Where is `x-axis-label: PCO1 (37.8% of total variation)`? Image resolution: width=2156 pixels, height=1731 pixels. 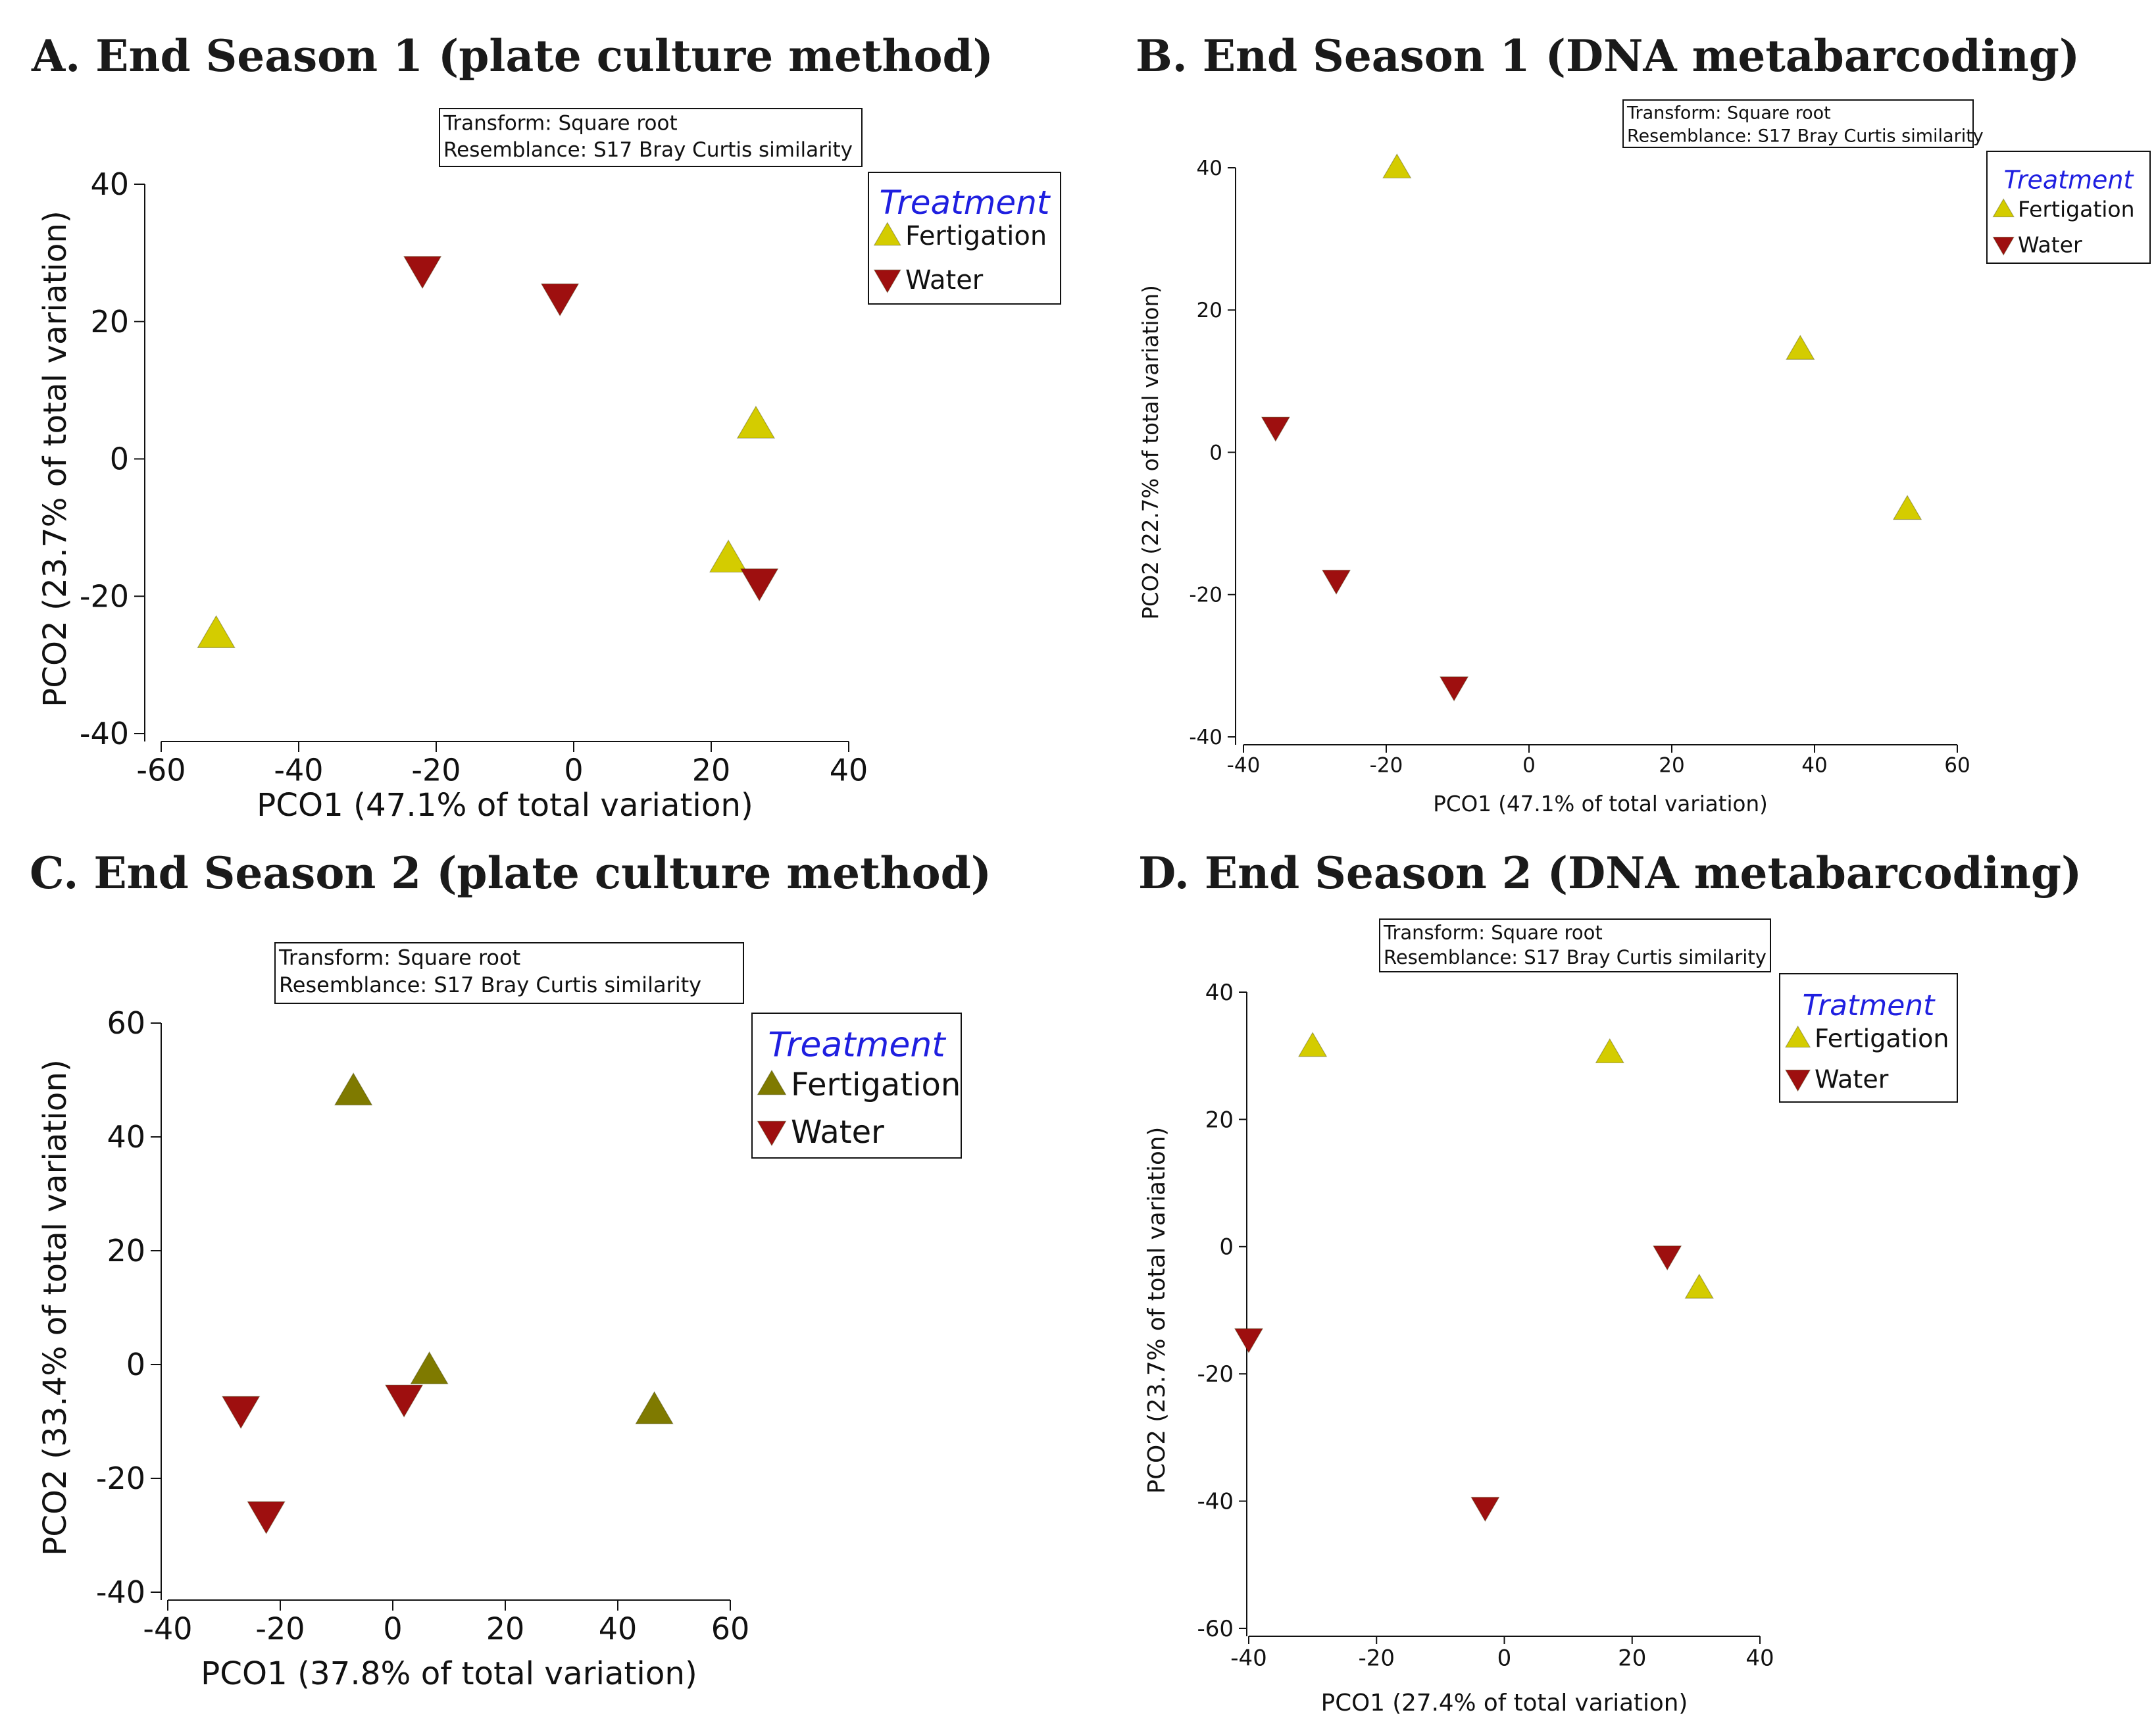 x-axis-label: PCO1 (37.8% of total variation) is located at coordinates (449, 1673).